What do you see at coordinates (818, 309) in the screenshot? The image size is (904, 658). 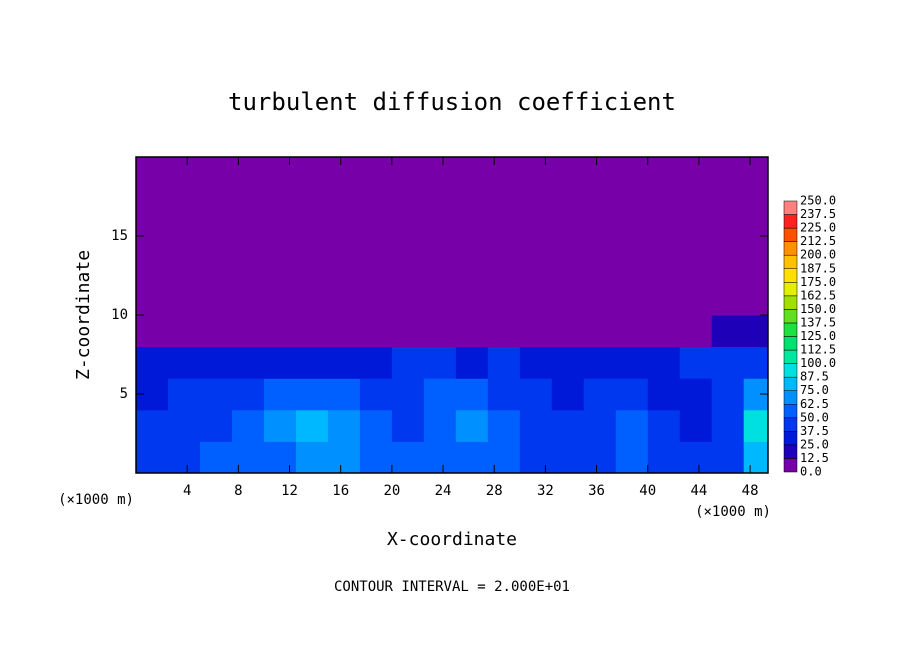 I see `colorbar-label: 150.0` at bounding box center [818, 309].